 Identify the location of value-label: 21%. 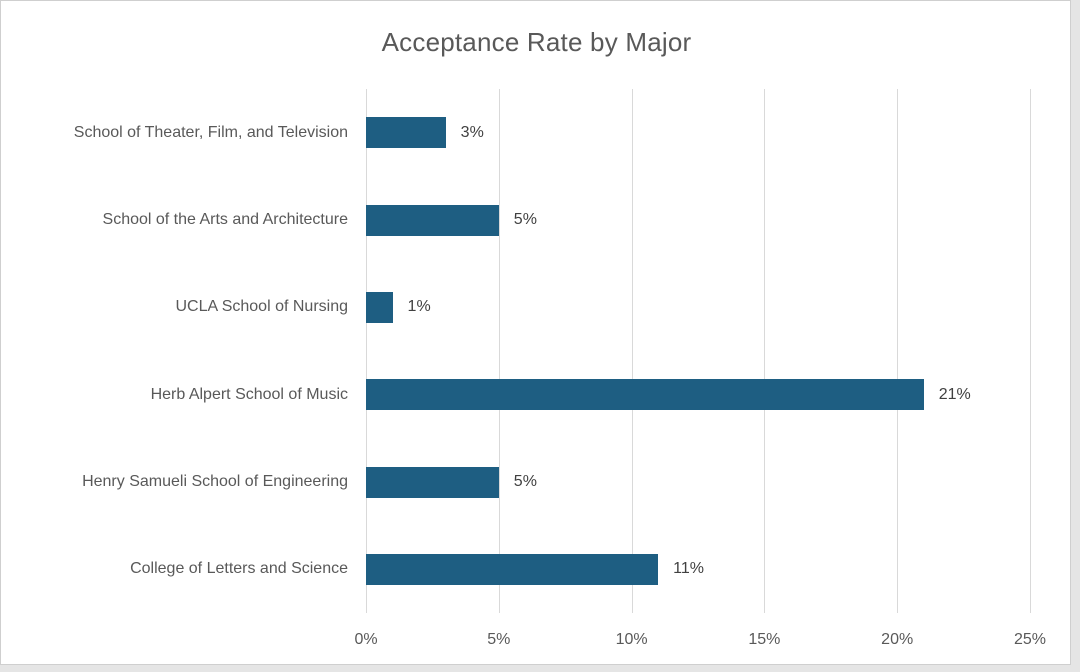
(954, 394).